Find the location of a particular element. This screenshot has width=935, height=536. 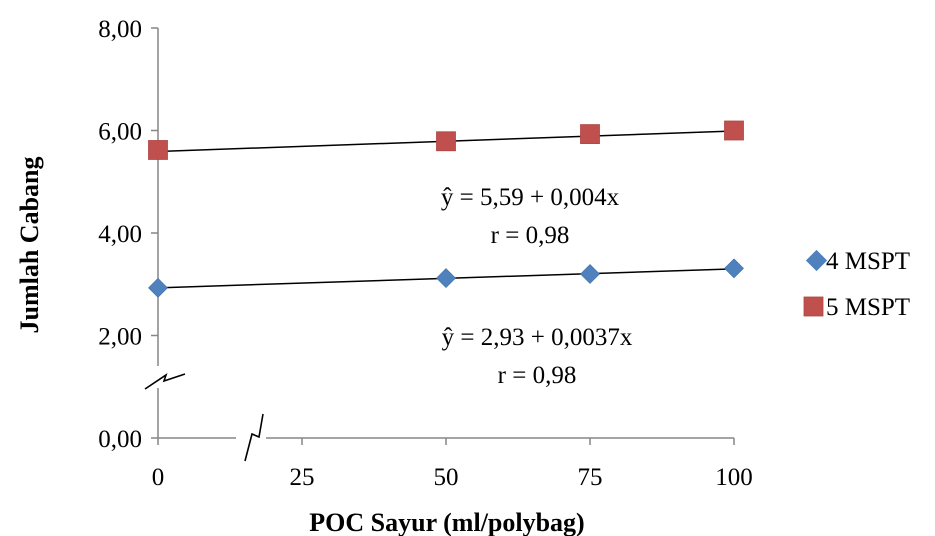

x-tick-label: 100 is located at coordinates (734, 477).